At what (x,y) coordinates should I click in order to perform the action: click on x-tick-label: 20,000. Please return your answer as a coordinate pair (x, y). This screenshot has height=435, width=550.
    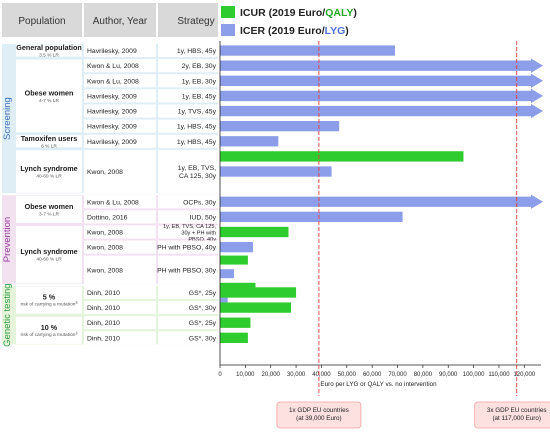
    Looking at the image, I should click on (271, 375).